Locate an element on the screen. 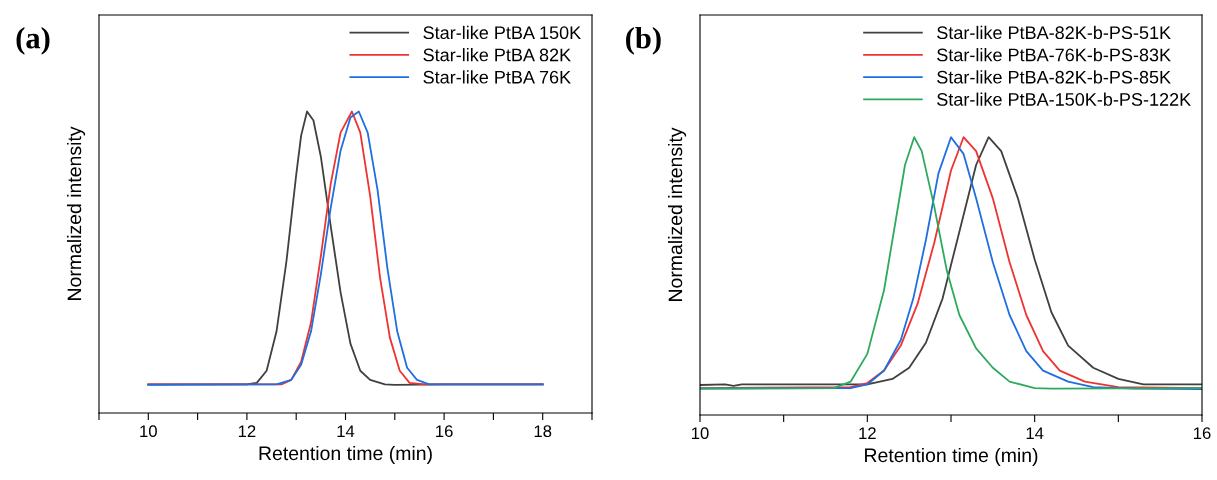 The height and width of the screenshot is (480, 1217). legend-label: Star-like PtBA-82K-b-PS-51K is located at coordinates (1054, 32).